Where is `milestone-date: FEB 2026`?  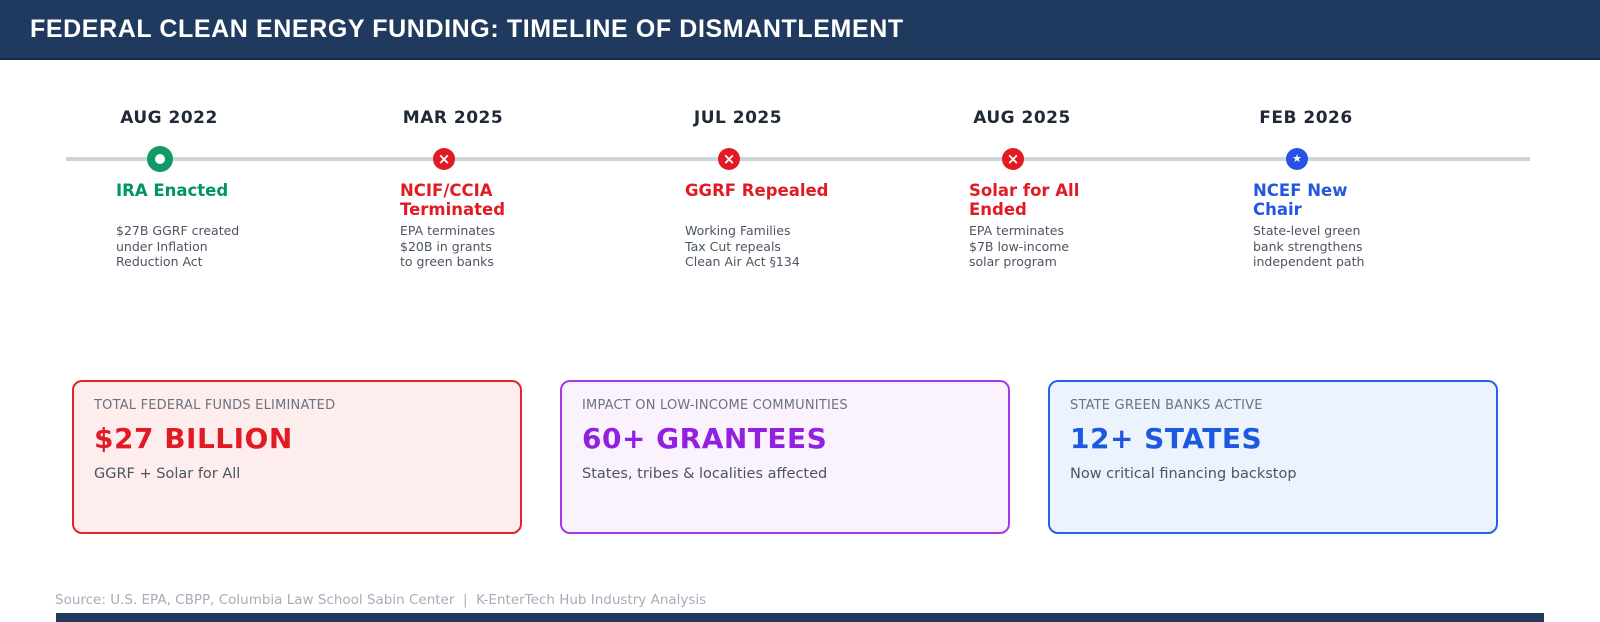 milestone-date: FEB 2026 is located at coordinates (1306, 118).